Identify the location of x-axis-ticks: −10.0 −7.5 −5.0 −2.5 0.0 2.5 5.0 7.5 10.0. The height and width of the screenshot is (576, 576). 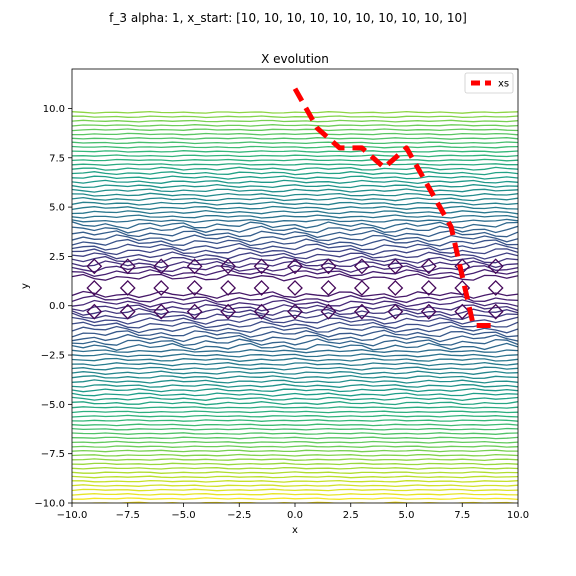
(293, 512).